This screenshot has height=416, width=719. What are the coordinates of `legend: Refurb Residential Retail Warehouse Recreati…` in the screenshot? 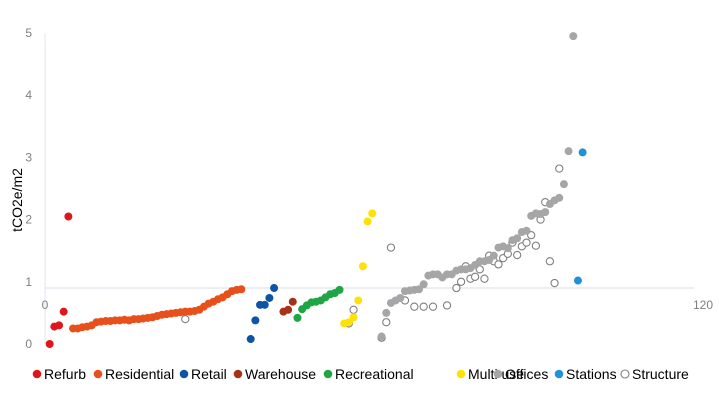 It's located at (360, 374).